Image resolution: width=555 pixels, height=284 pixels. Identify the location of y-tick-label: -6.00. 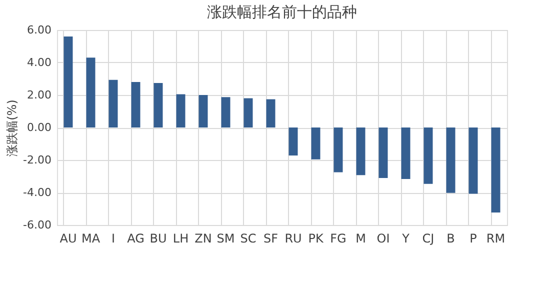
(37, 225).